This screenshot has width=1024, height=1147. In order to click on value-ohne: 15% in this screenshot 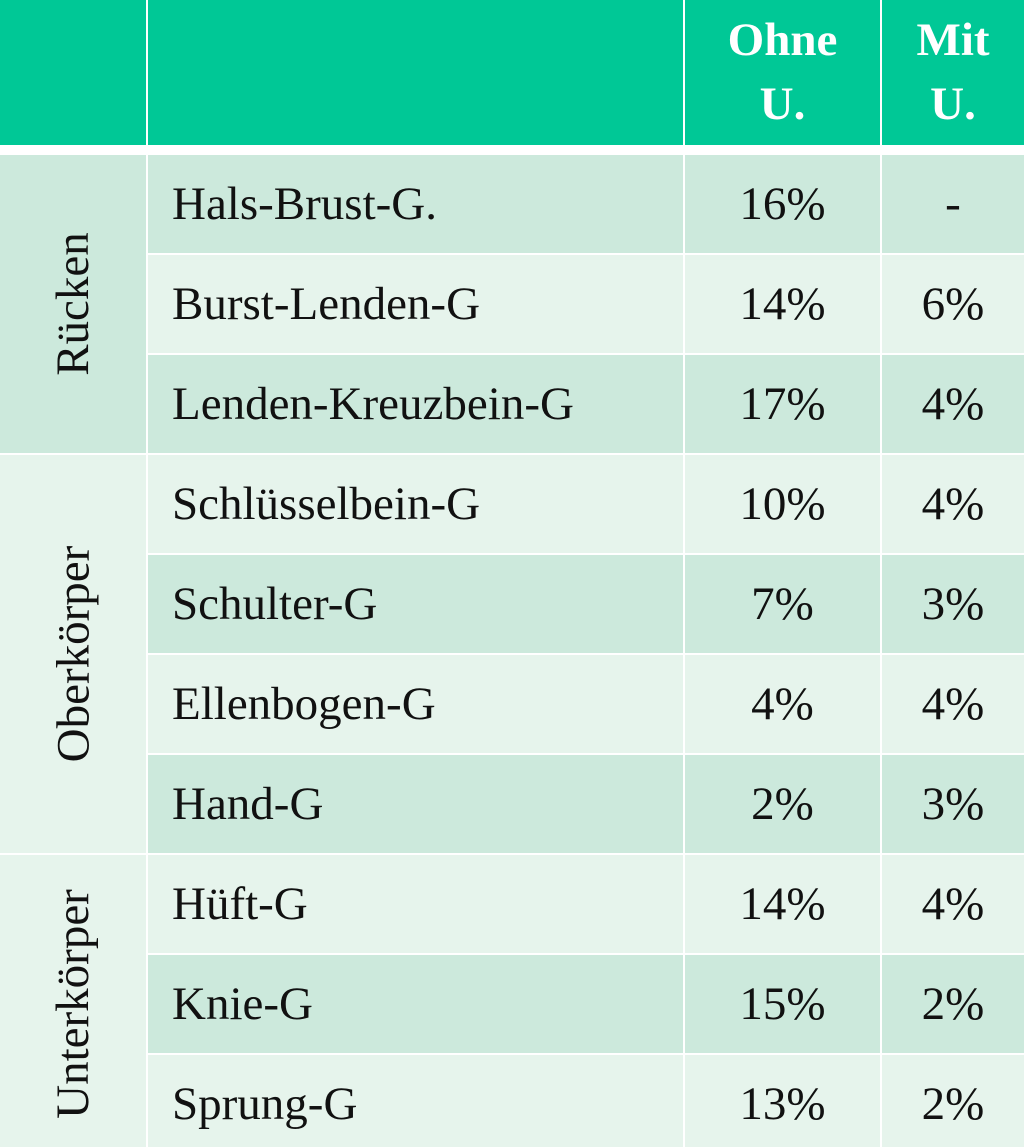, I will do `click(782, 1004)`.